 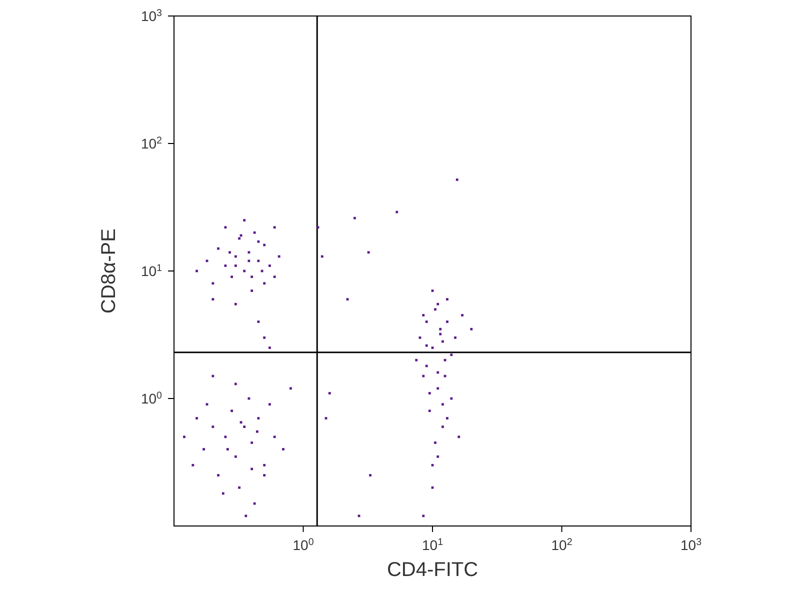 What do you see at coordinates (151, 143) in the screenshot?
I see `y-tick-label: 10$^{2}$` at bounding box center [151, 143].